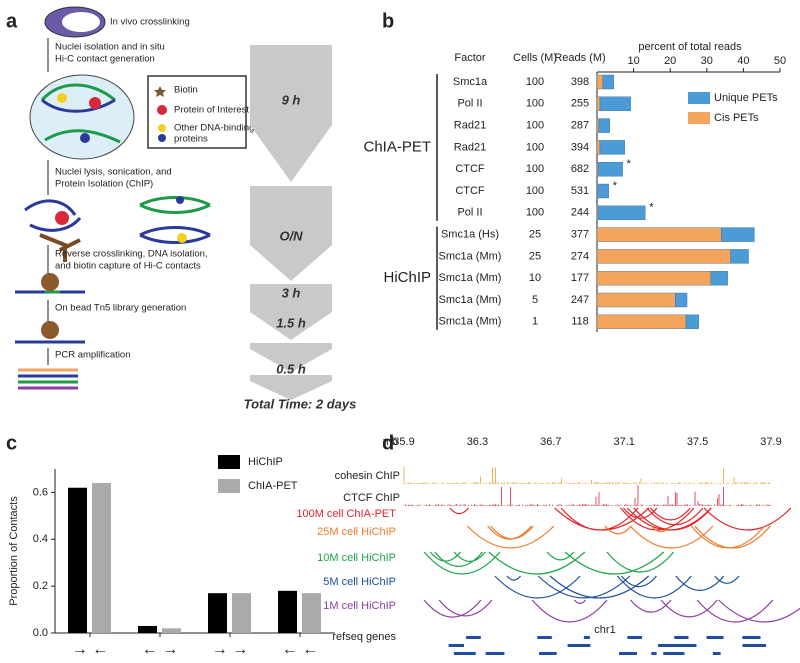  Describe the element at coordinates (587, 495) in the screenshot. I see `signal-track` at that location.